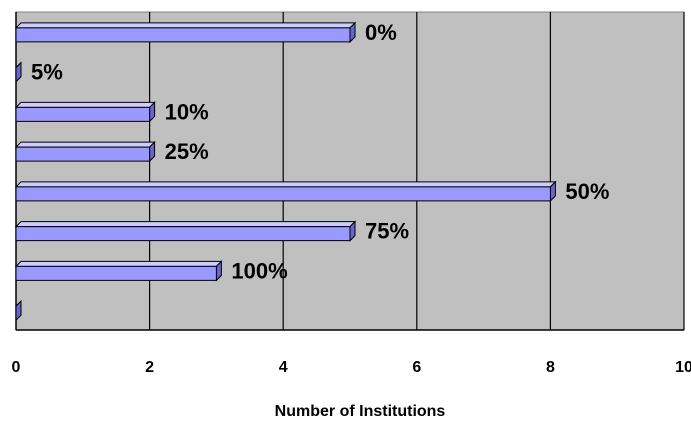  I want to click on bar-category-label: 0%, so click(381, 32).